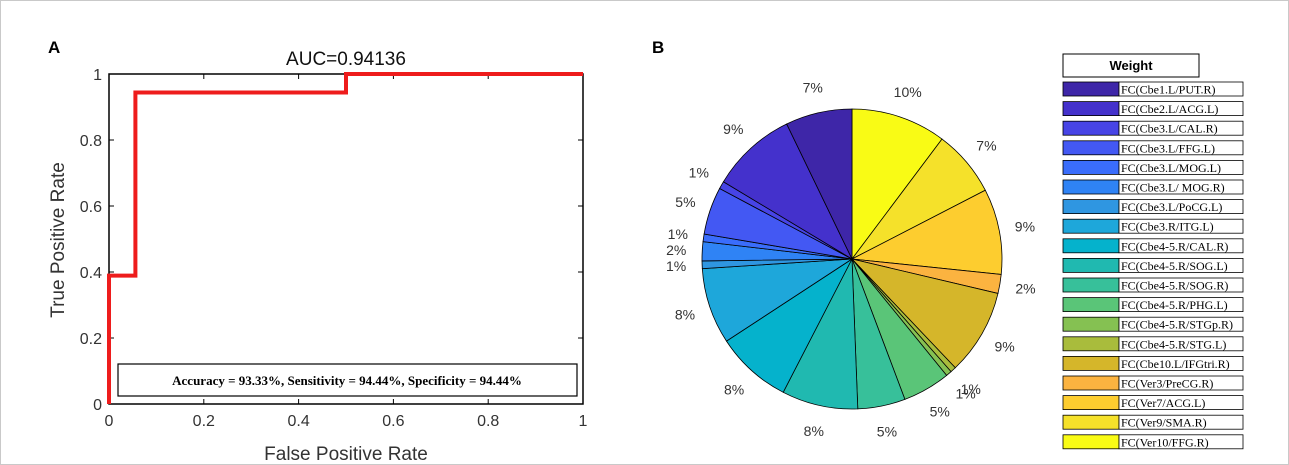  Describe the element at coordinates (1171, 168) in the screenshot. I see `legend-label: FC(Cbe3.L/MOG.L)` at that location.